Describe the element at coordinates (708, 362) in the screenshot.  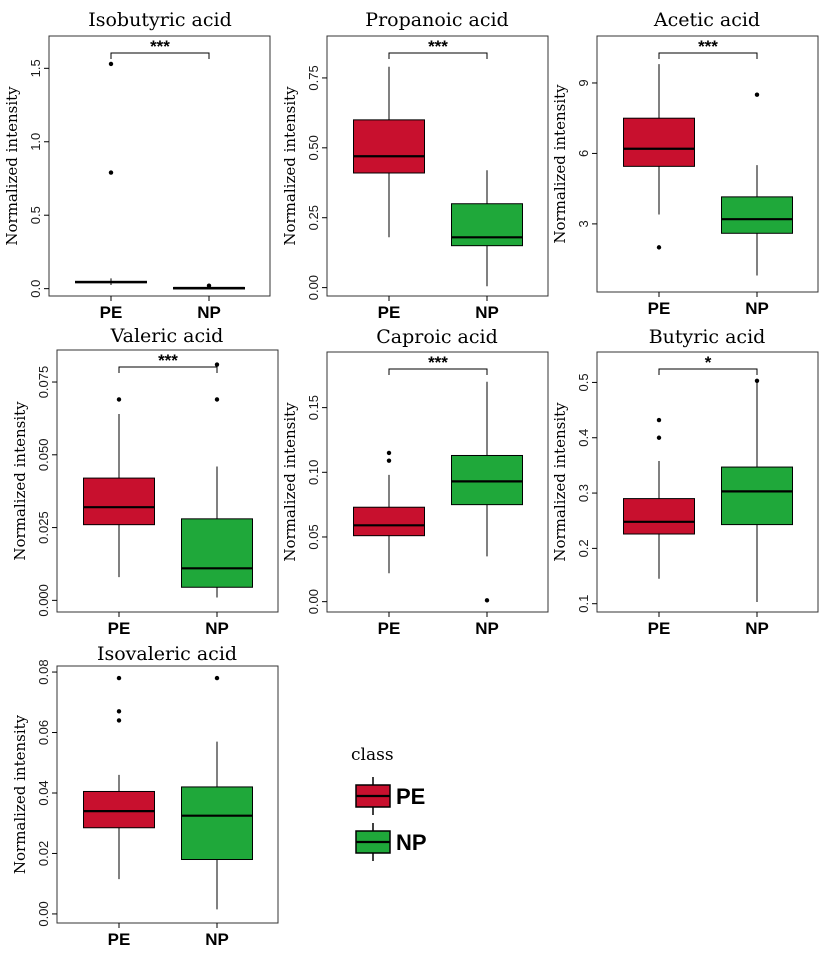
I see `significance-label: *` at that location.